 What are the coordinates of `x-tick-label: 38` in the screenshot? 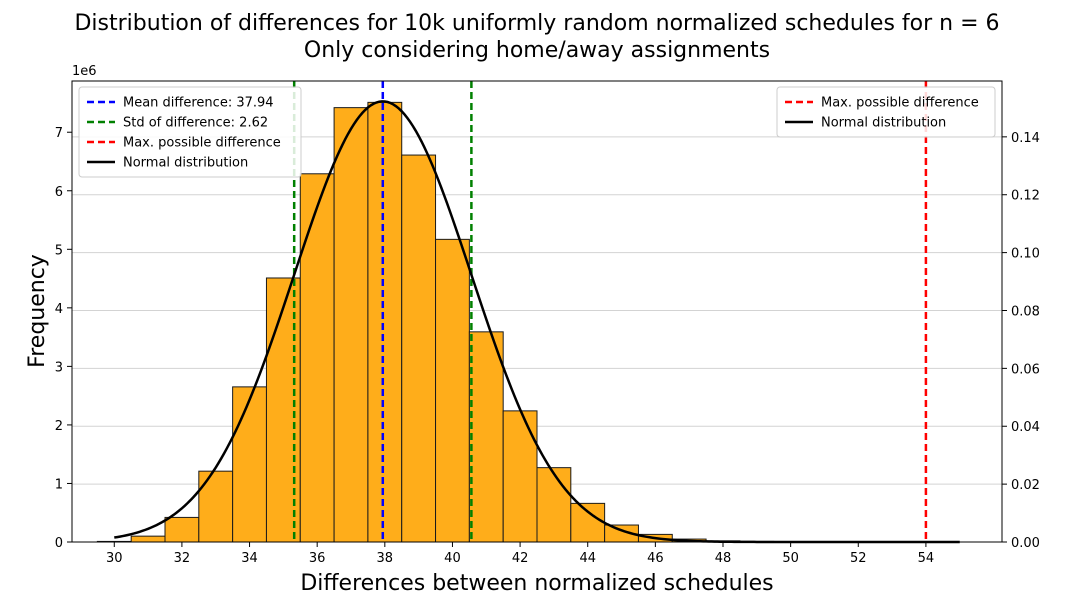 It's located at (385, 558).